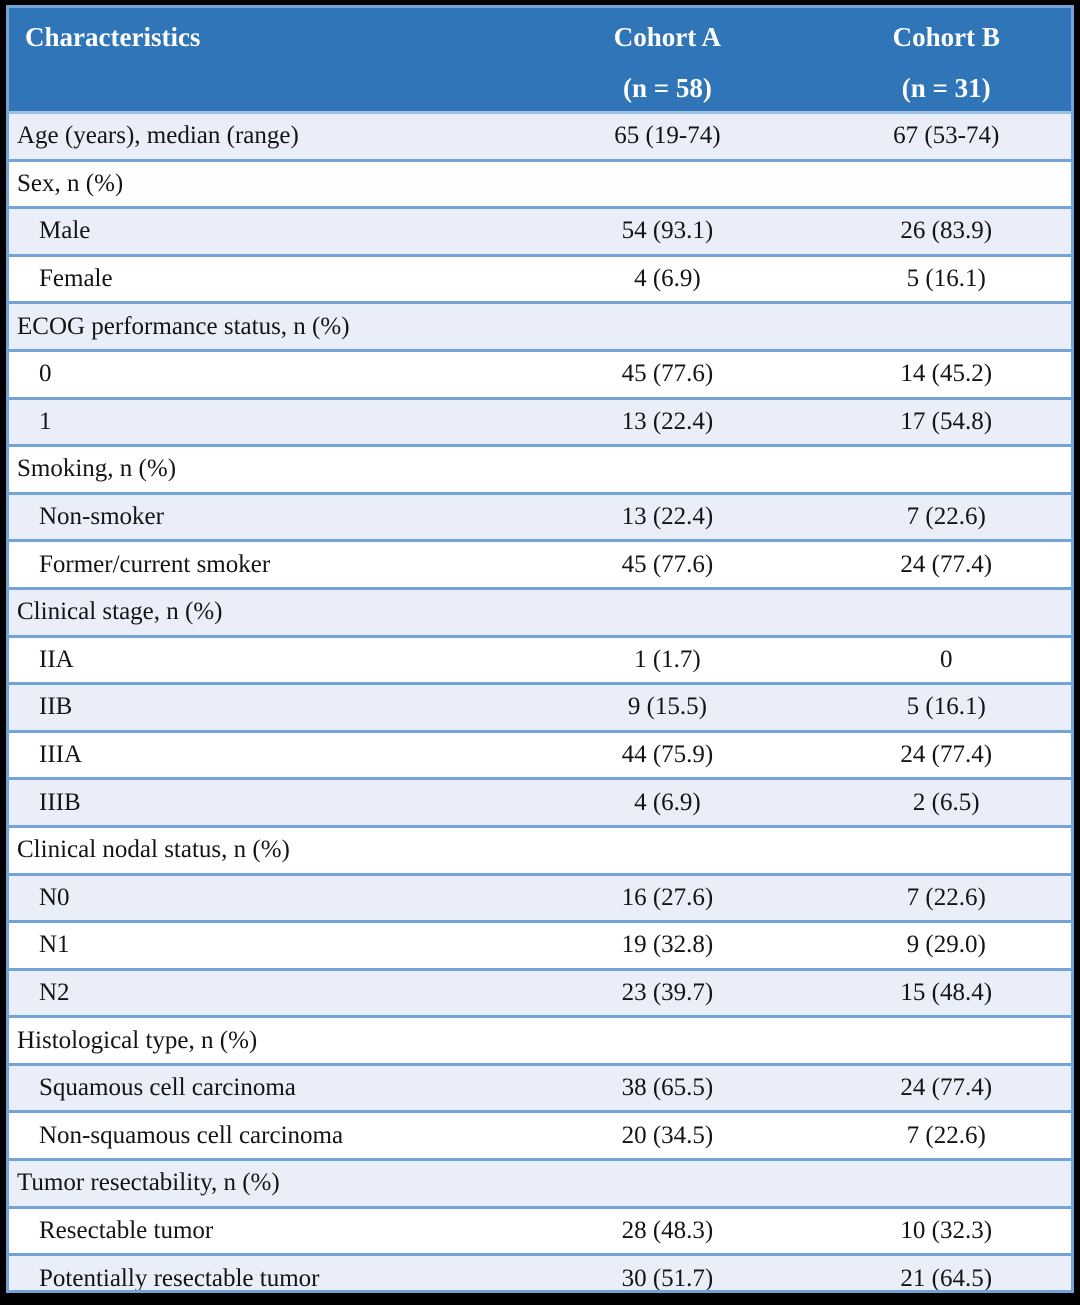  Describe the element at coordinates (261, 1089) in the screenshot. I see `row-label: Squamous cell carcinoma` at that location.